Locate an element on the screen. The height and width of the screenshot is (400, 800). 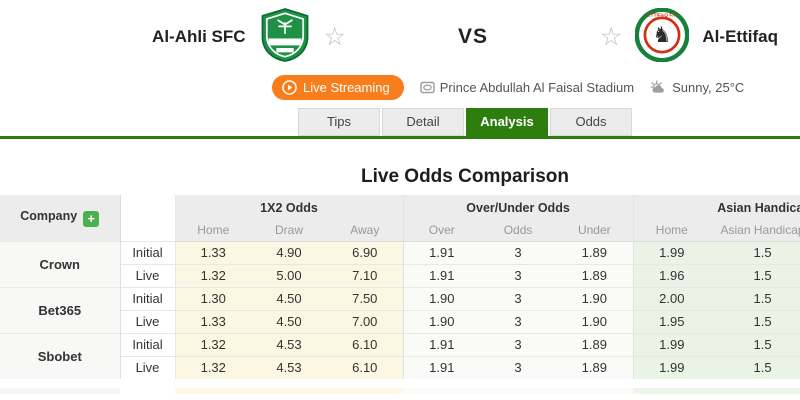
live-streaming-label: Live Streaming is located at coordinates (346, 87).